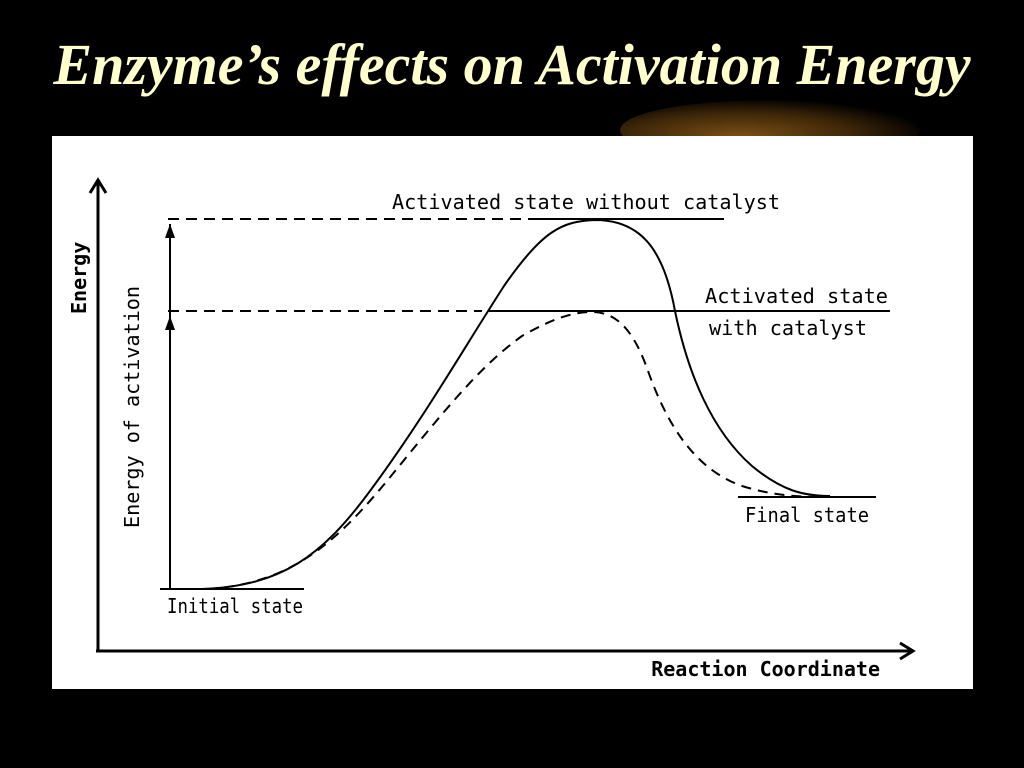 The width and height of the screenshot is (1024, 768). Describe the element at coordinates (235, 606) in the screenshot. I see `initial-state-label: Initial state` at that location.